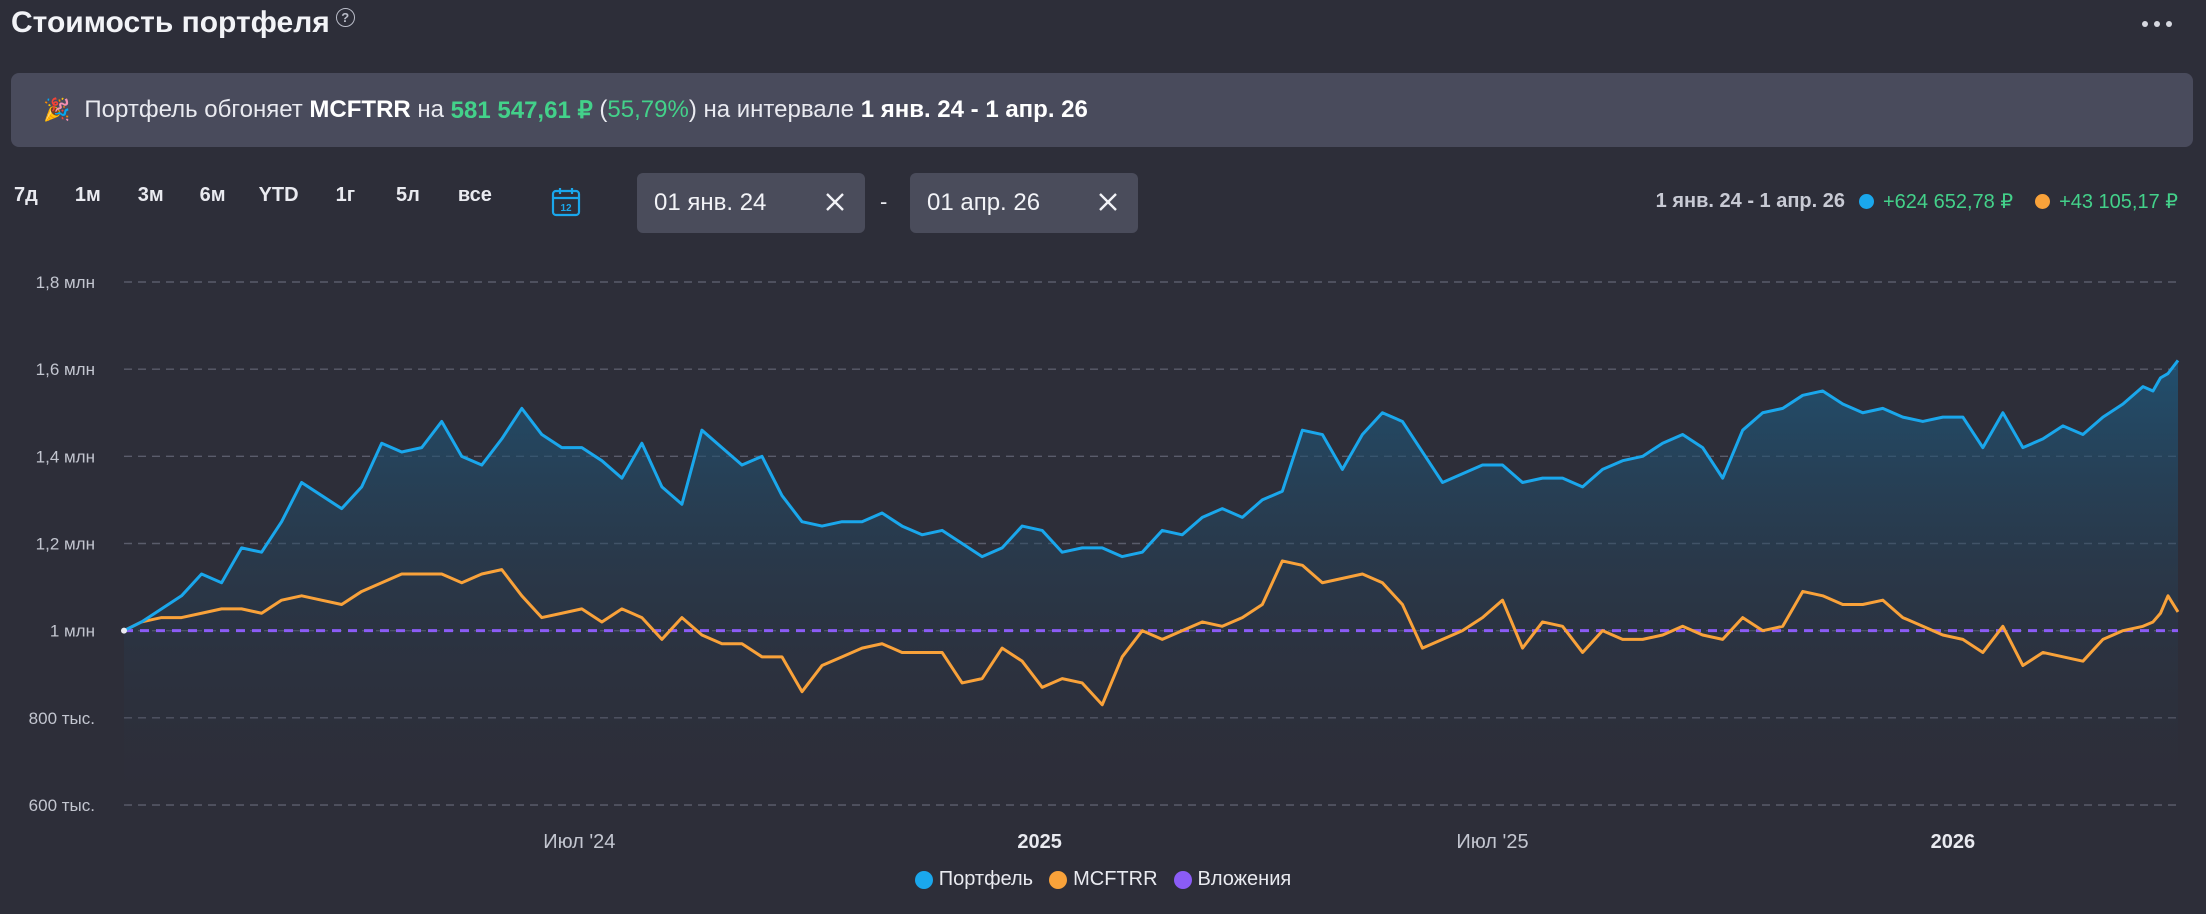  Describe the element at coordinates (1182, 879) in the screenshot. I see `legend-deposits-dot-icon` at that location.